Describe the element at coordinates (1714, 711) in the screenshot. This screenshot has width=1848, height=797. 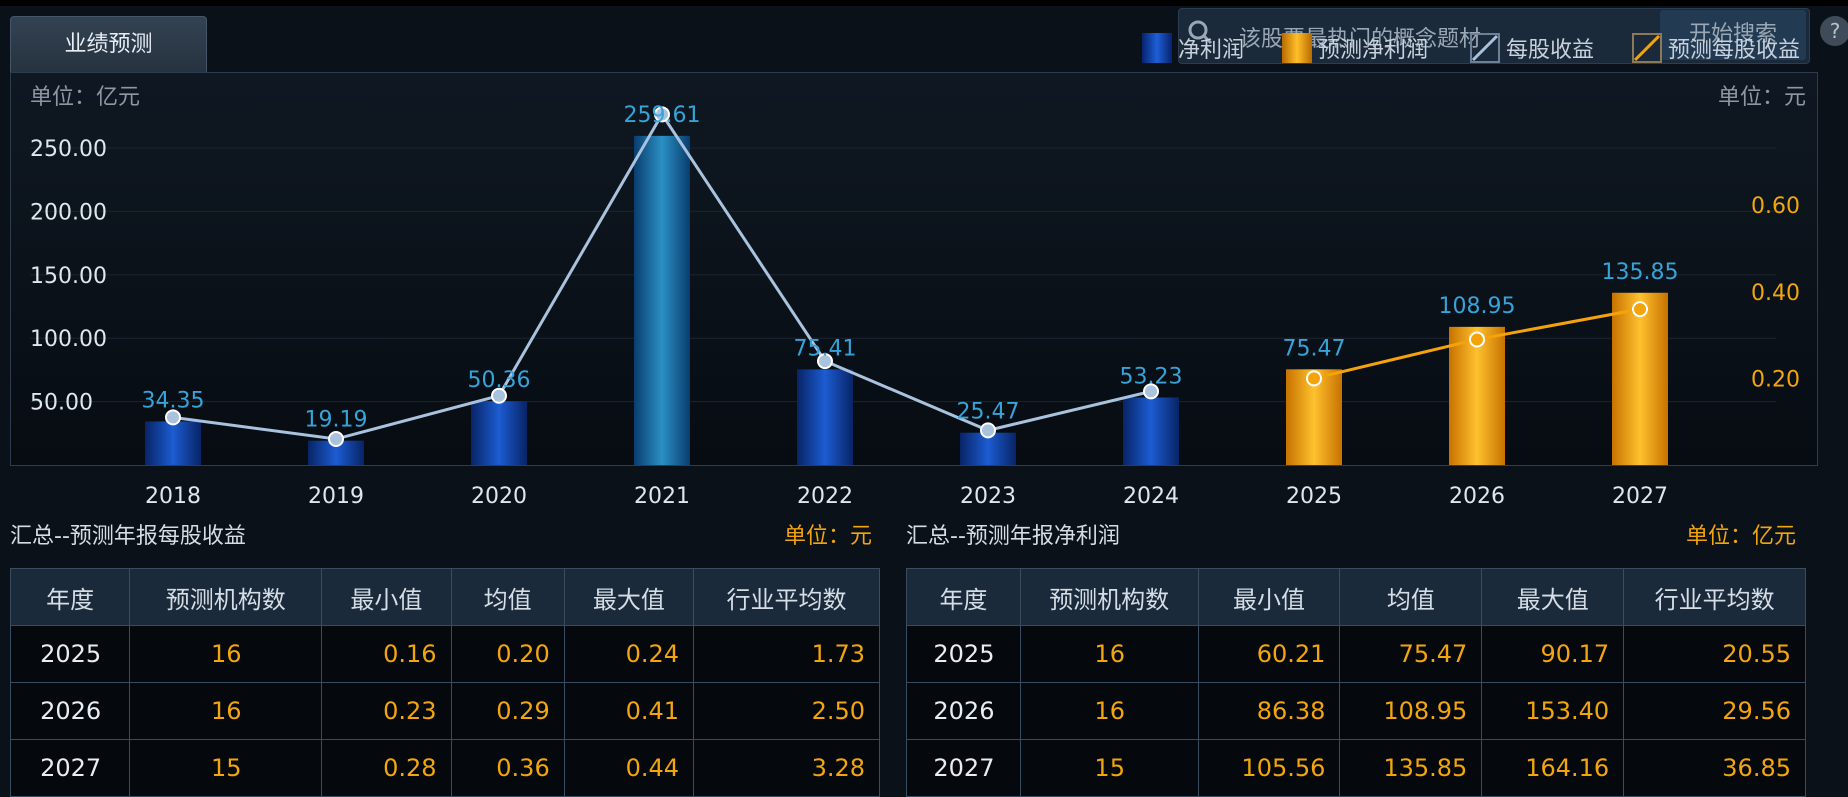
I see `table-cell: 29.56` at that location.